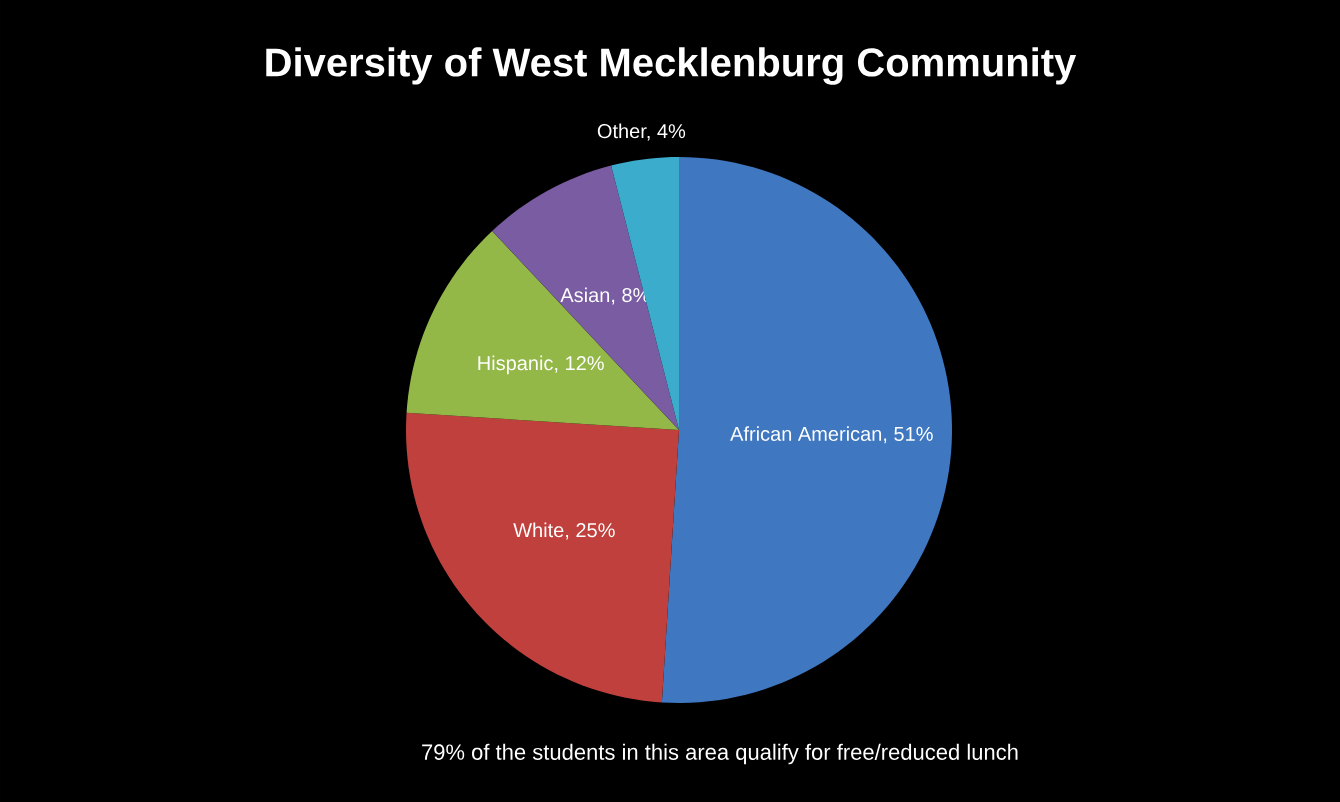 This screenshot has width=1340, height=802. What do you see at coordinates (671, 66) in the screenshot?
I see `chart-title: Diversity of West Mecklenburg Community` at bounding box center [671, 66].